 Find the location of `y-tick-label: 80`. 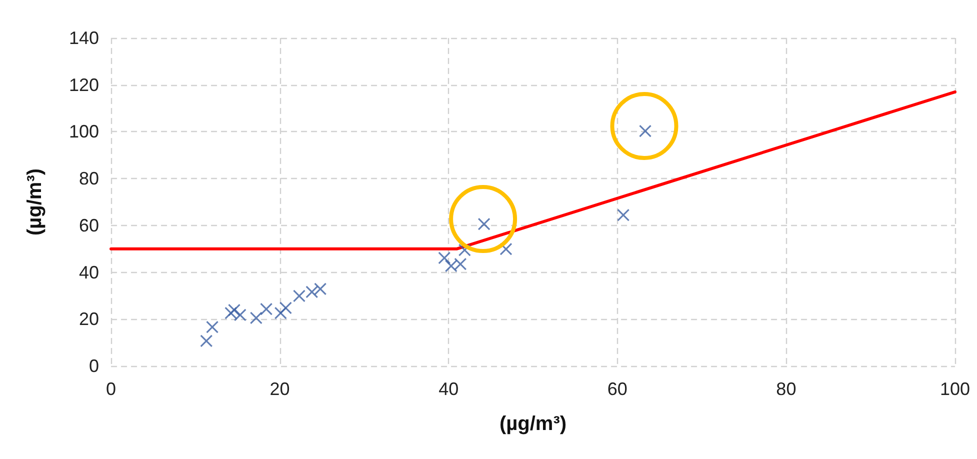

y-tick-label: 80 is located at coordinates (88, 178).